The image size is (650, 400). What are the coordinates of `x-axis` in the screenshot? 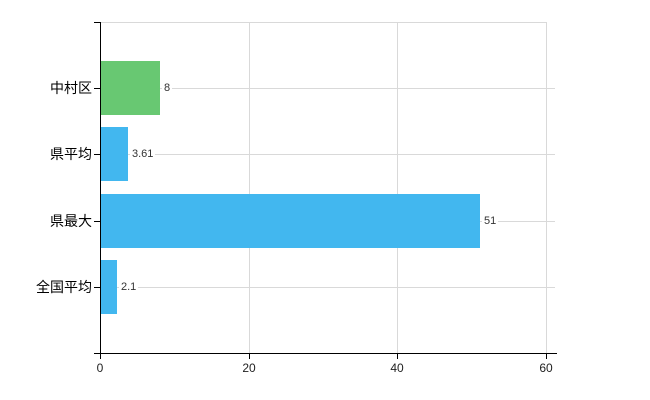 It's located at (325, 353).